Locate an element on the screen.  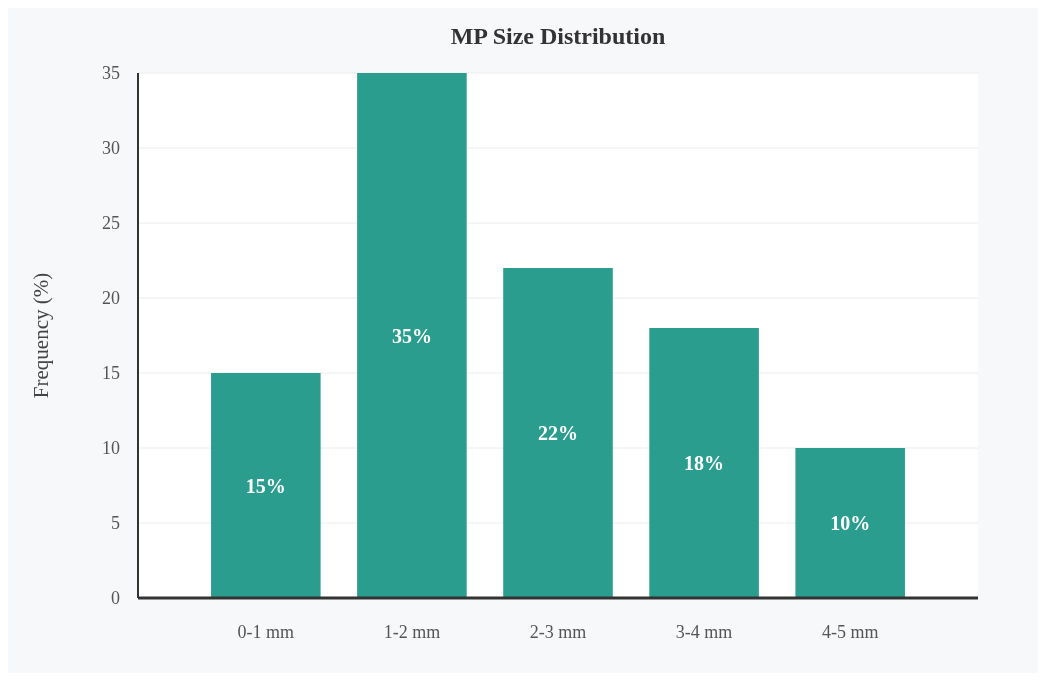
chart-title: MP Size Distribution is located at coordinates (558, 36).